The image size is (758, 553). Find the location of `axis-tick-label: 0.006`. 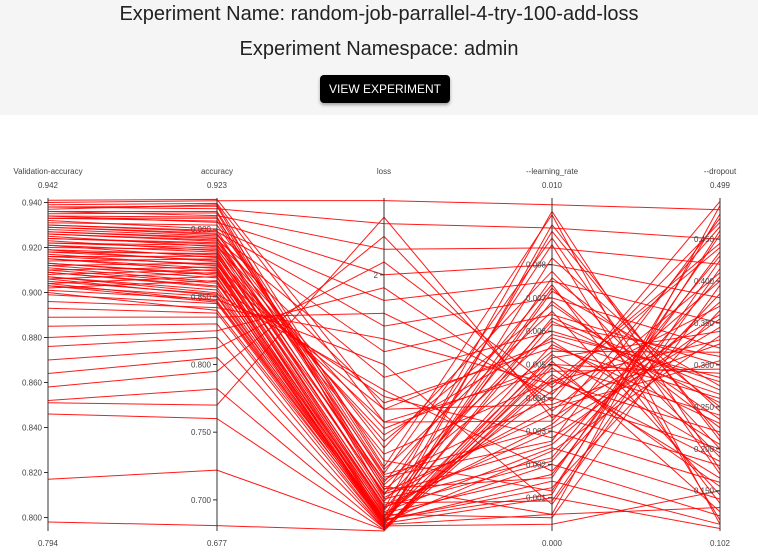

axis-tick-label: 0.006 is located at coordinates (536, 331).